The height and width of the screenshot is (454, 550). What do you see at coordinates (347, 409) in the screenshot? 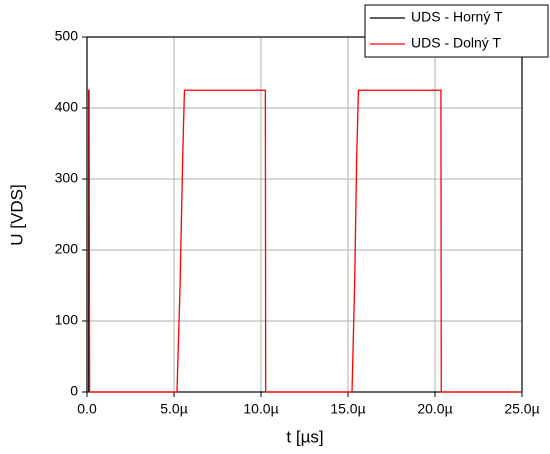
I see `x-tick-label: 15.0µ` at bounding box center [347, 409].